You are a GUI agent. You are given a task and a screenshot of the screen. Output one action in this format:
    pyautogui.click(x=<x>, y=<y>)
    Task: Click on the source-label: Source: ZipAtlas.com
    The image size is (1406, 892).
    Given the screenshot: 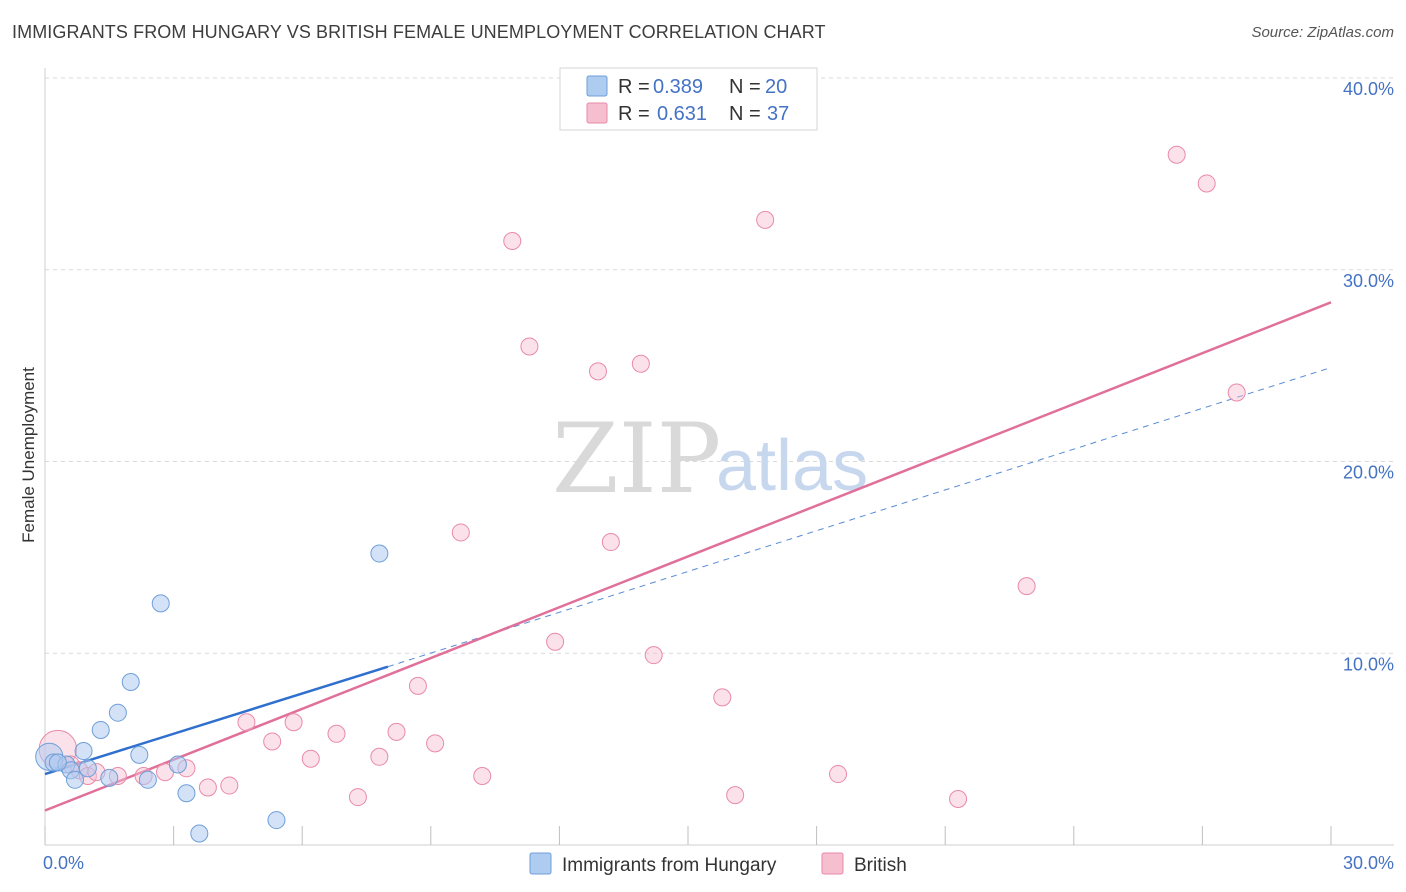 What is the action you would take?
    pyautogui.click(x=1322, y=32)
    